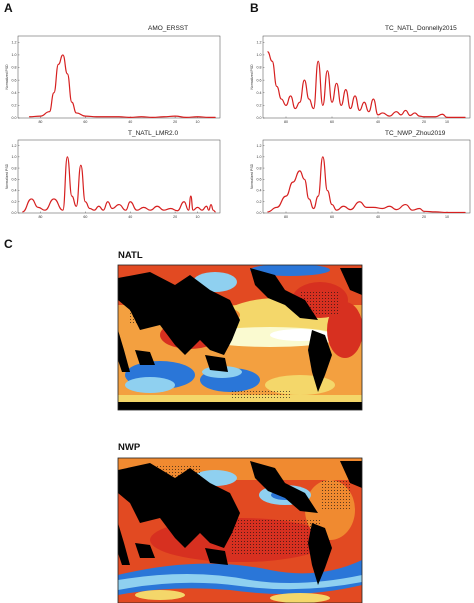 The width and height of the screenshot is (474, 603). I want to click on x-tick-label: 10, so click(447, 217).